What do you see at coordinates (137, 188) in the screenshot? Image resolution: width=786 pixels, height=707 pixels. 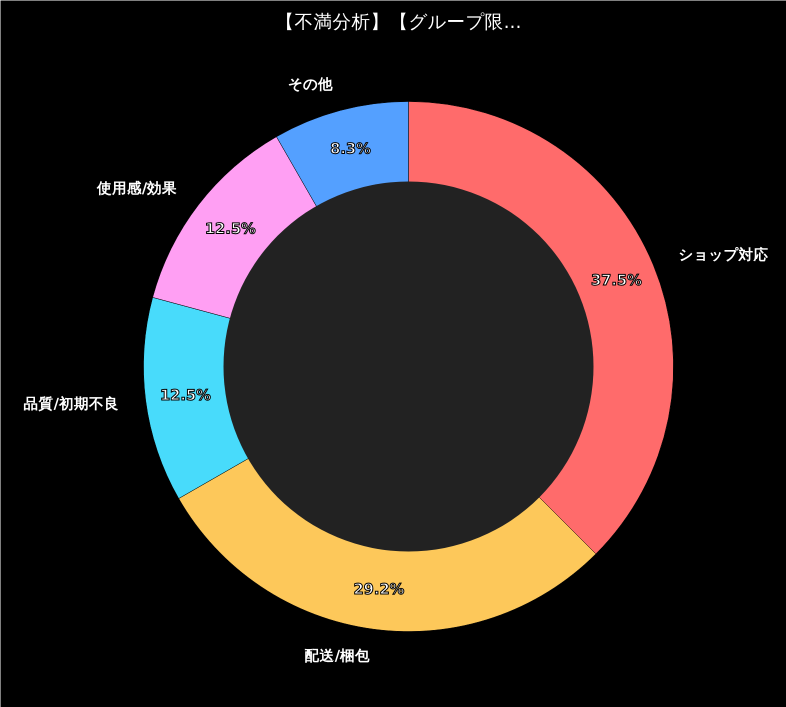 I see `slice-label: 使用感/効果` at bounding box center [137, 188].